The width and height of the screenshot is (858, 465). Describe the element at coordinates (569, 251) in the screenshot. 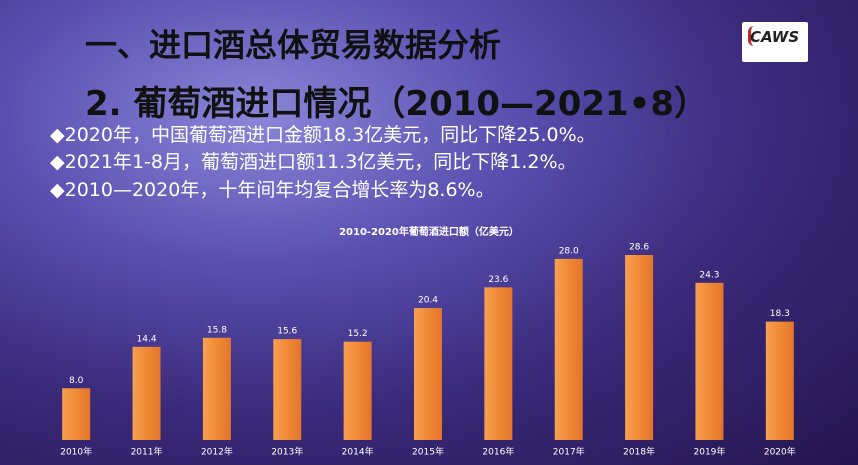

I see `value-label: 28.0` at that location.